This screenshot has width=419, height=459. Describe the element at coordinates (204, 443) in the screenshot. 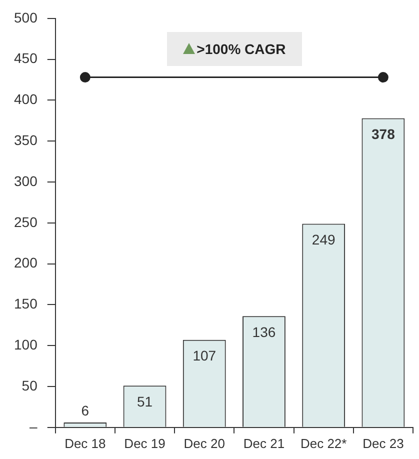

I see `x-tick-label: Dec 20` at that location.